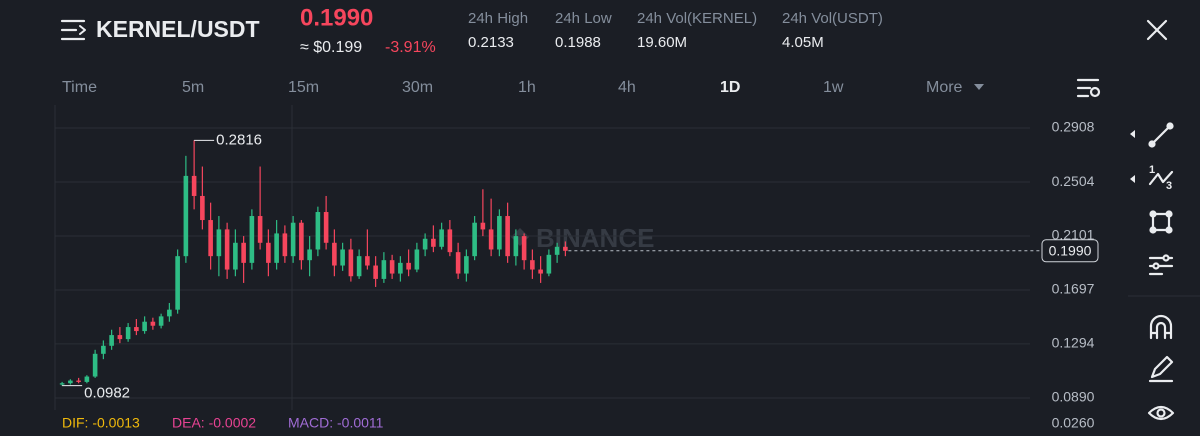 The image size is (1200, 436). I want to click on watermark: BINANCE, so click(595, 238).